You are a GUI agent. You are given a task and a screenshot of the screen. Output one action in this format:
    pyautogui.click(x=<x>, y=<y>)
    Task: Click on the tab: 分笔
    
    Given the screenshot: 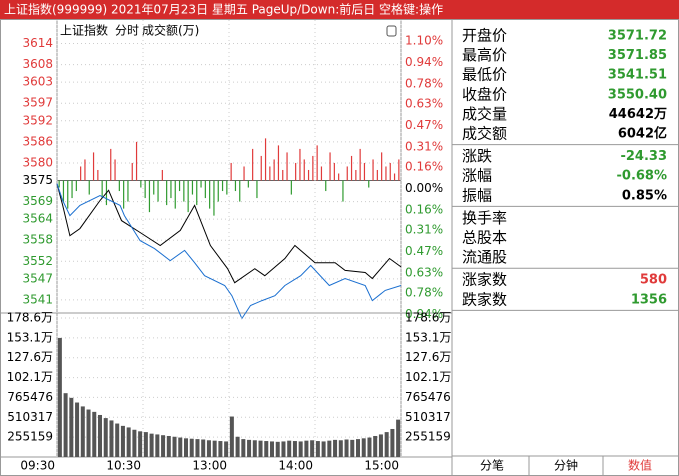 What is the action you would take?
    pyautogui.click(x=492, y=465)
    